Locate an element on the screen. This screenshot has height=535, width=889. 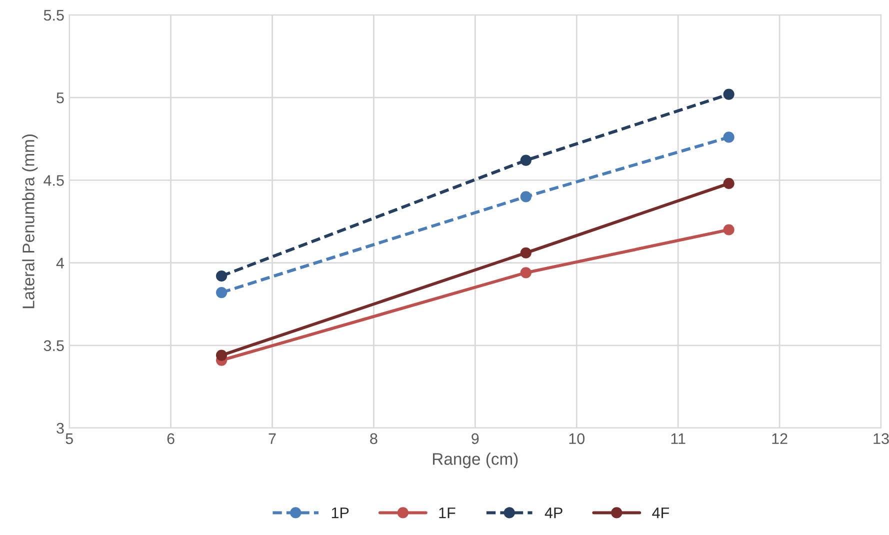
x-axis-title: Range (cm) is located at coordinates (475, 460).